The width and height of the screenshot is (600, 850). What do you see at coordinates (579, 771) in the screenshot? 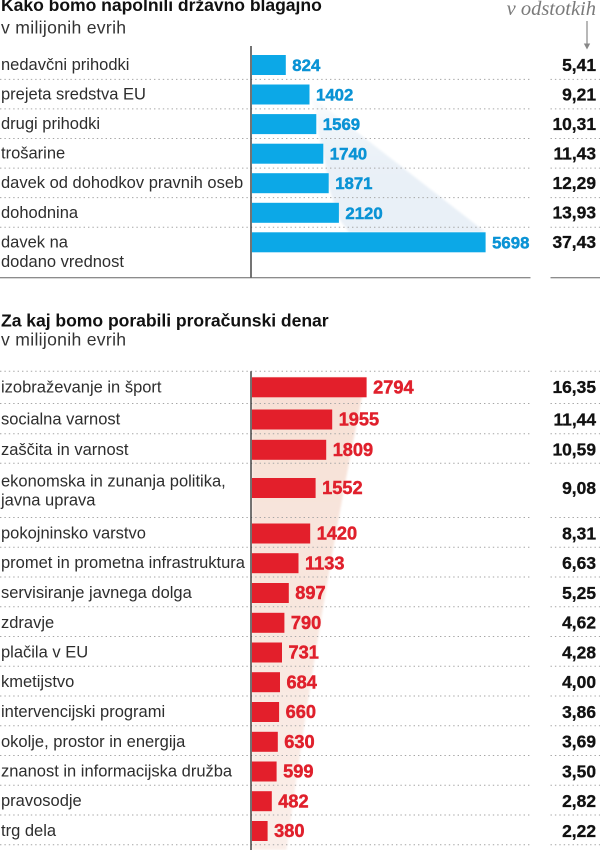
I see `svg-text: 3,50` at bounding box center [579, 771].